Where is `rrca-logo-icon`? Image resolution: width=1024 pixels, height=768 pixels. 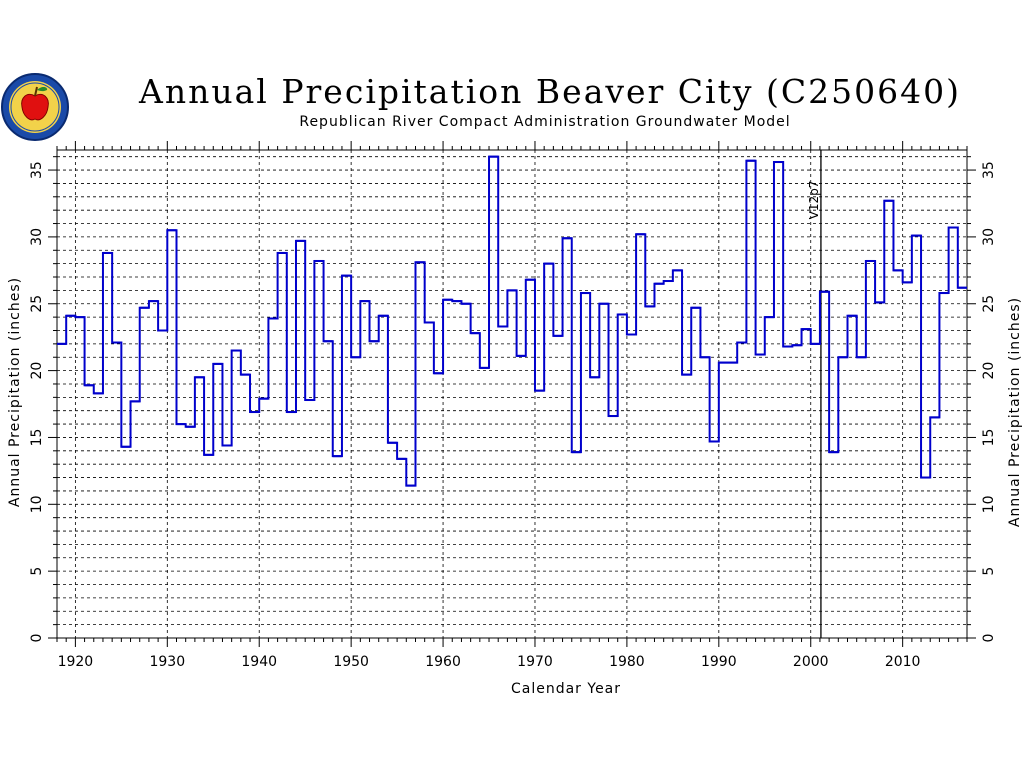 rrca-logo-icon is located at coordinates (36, 108).